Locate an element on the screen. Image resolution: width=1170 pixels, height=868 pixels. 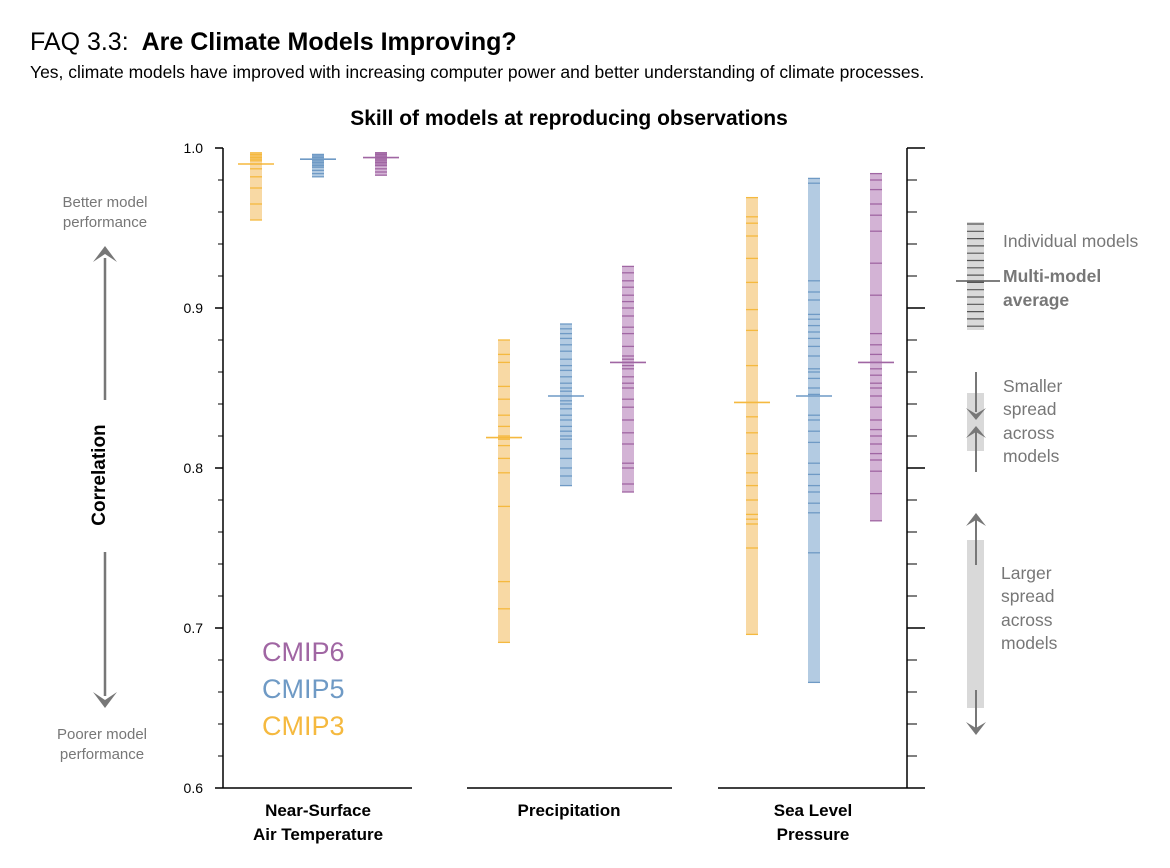
faq-question: Are Climate Models Improving? is located at coordinates (329, 42).